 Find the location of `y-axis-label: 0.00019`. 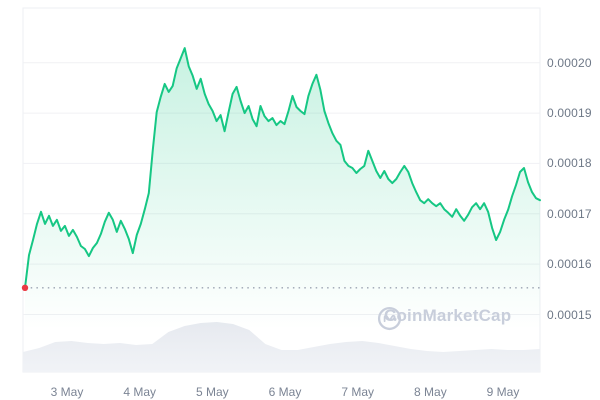

y-axis-label: 0.00019 is located at coordinates (569, 113).